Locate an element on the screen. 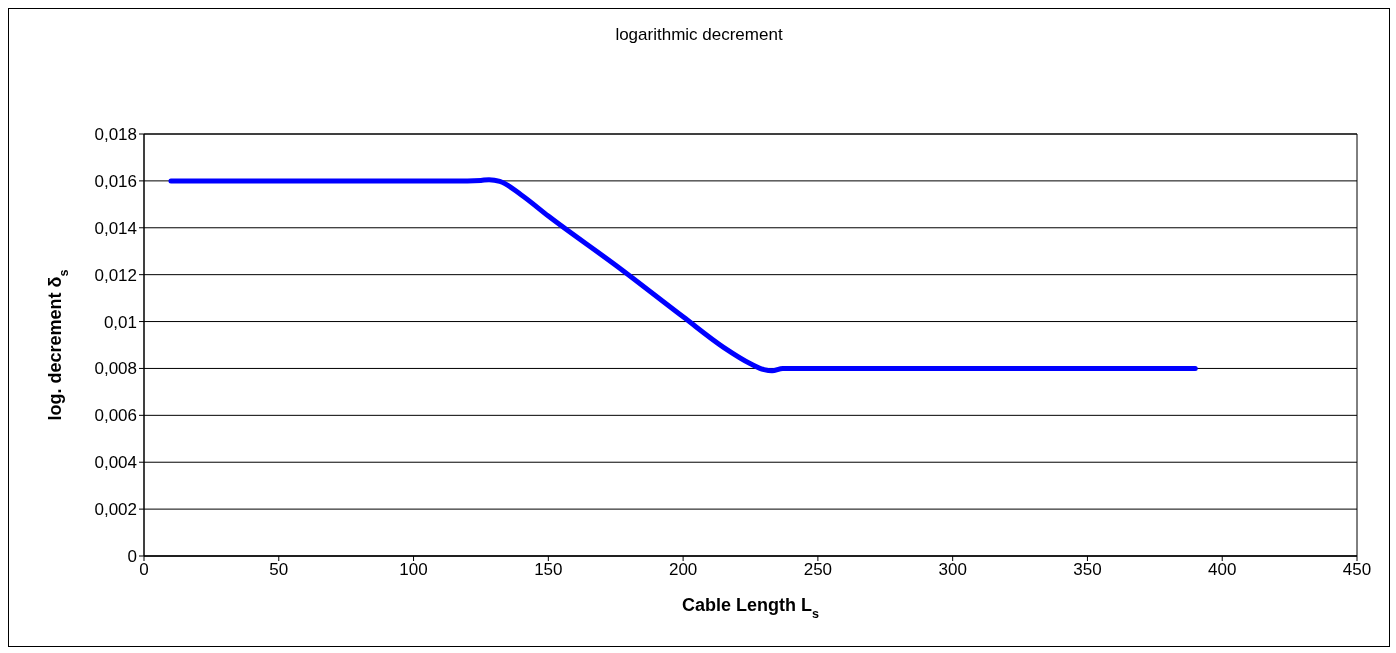 The height and width of the screenshot is (653, 1396). y-tick-label: 0,01 is located at coordinates (120, 322).